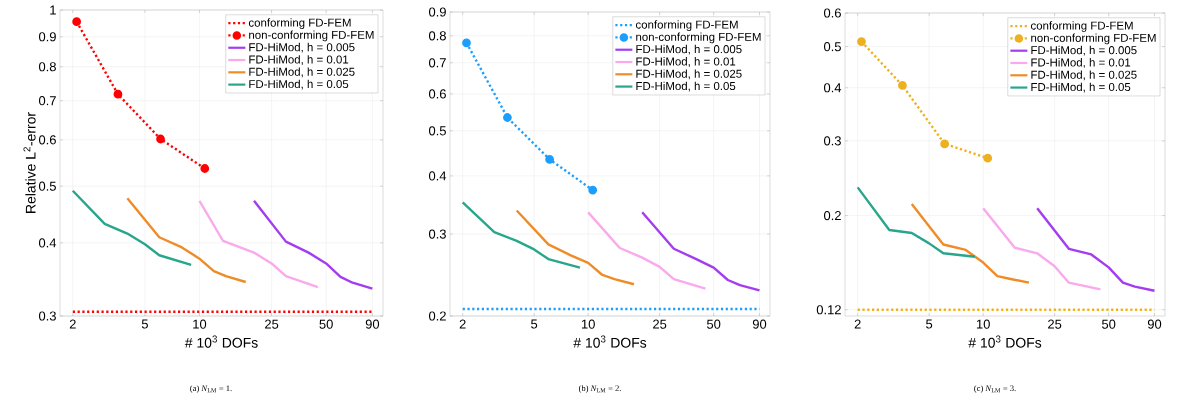 This screenshot has height=403, width=1177. I want to click on text: (b) N$_{LM}$ = 2., so click(599, 389).